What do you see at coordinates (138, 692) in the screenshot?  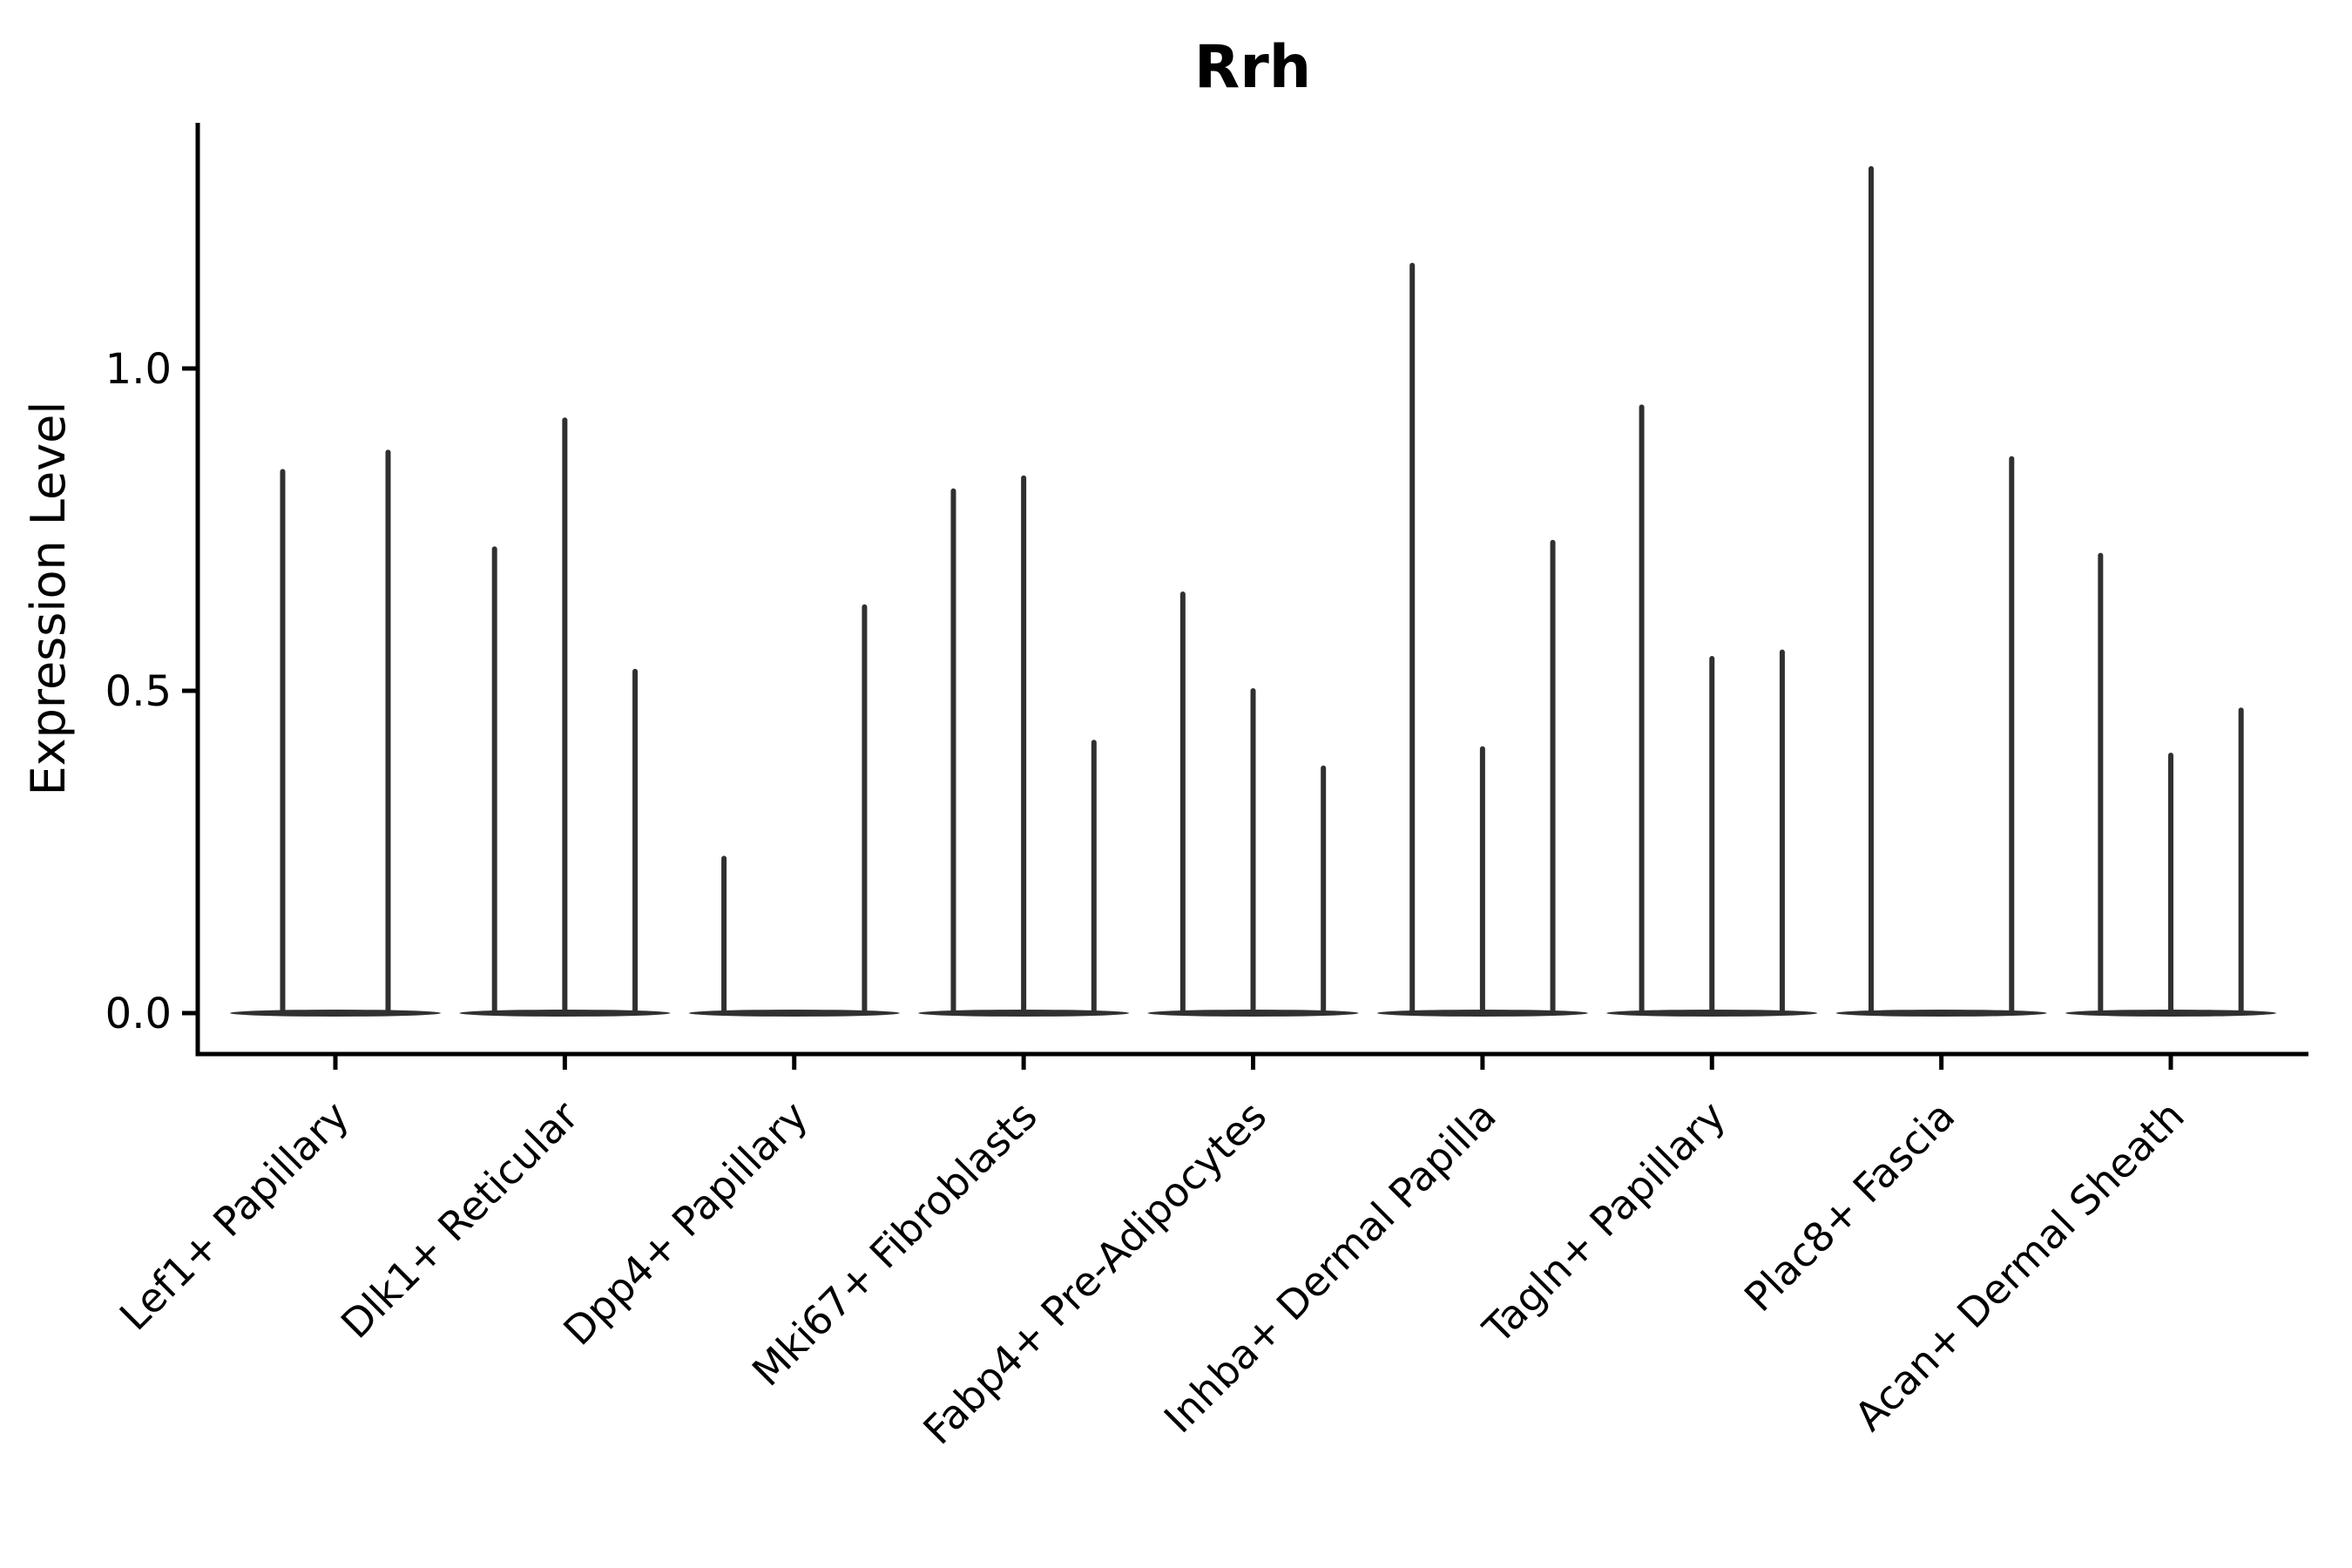 I see `y-tick-label: 0.5` at bounding box center [138, 692].